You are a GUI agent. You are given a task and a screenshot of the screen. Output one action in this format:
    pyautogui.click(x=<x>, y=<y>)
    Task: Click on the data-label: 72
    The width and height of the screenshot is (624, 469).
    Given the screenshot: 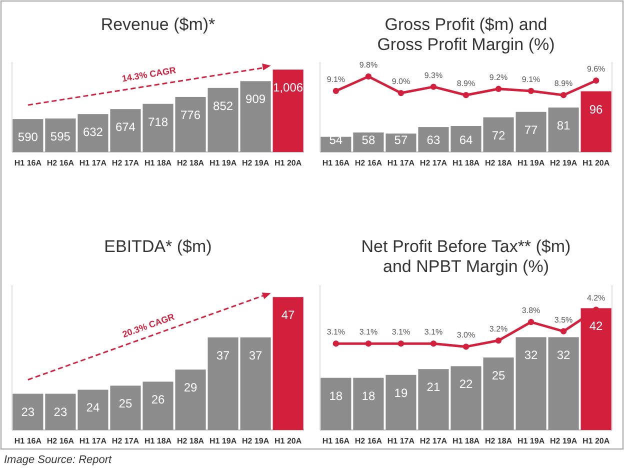 What is the action you would take?
    pyautogui.click(x=499, y=135)
    